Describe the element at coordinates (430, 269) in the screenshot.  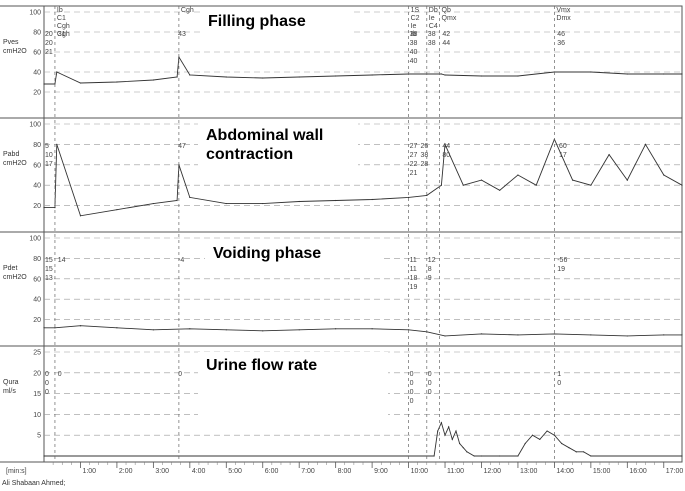
I see `value-annotation: 8` at that location.